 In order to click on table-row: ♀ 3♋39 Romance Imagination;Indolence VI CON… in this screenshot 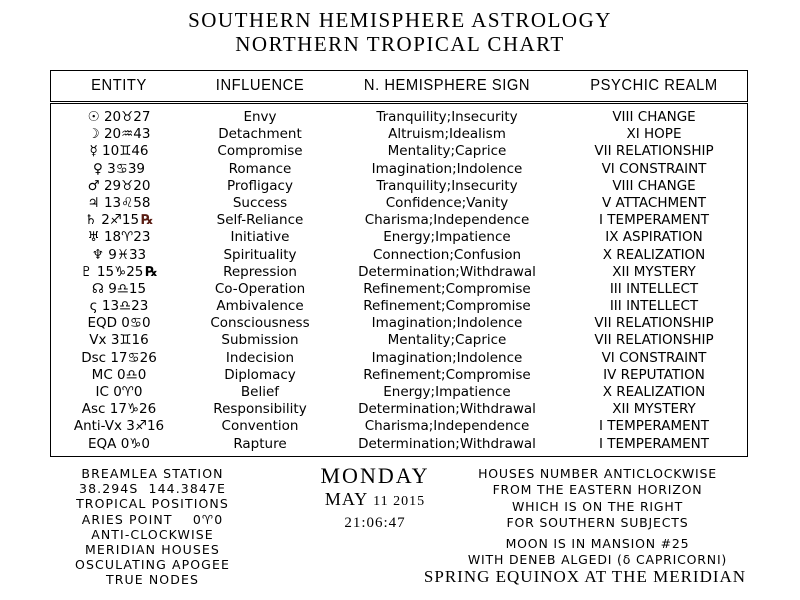, I will do `click(399, 169)`.